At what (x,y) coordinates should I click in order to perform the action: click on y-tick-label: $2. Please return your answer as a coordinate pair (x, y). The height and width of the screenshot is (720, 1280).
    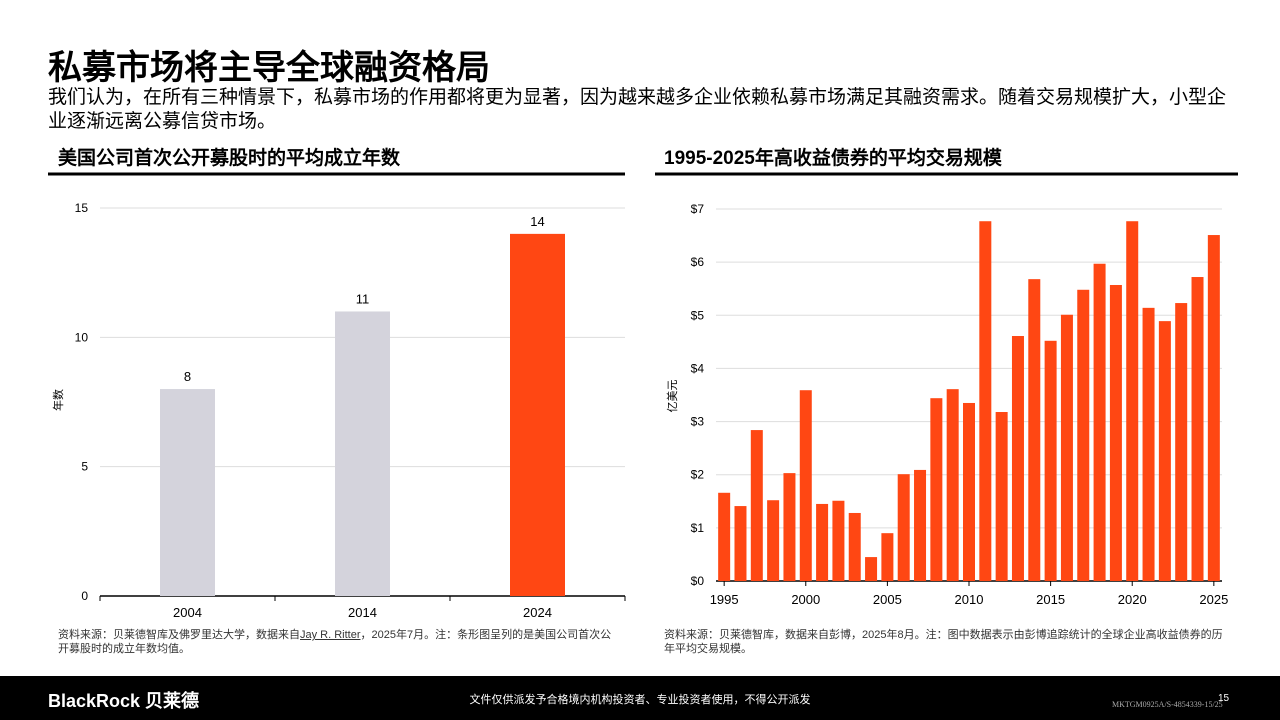
    Looking at the image, I should click on (698, 475).